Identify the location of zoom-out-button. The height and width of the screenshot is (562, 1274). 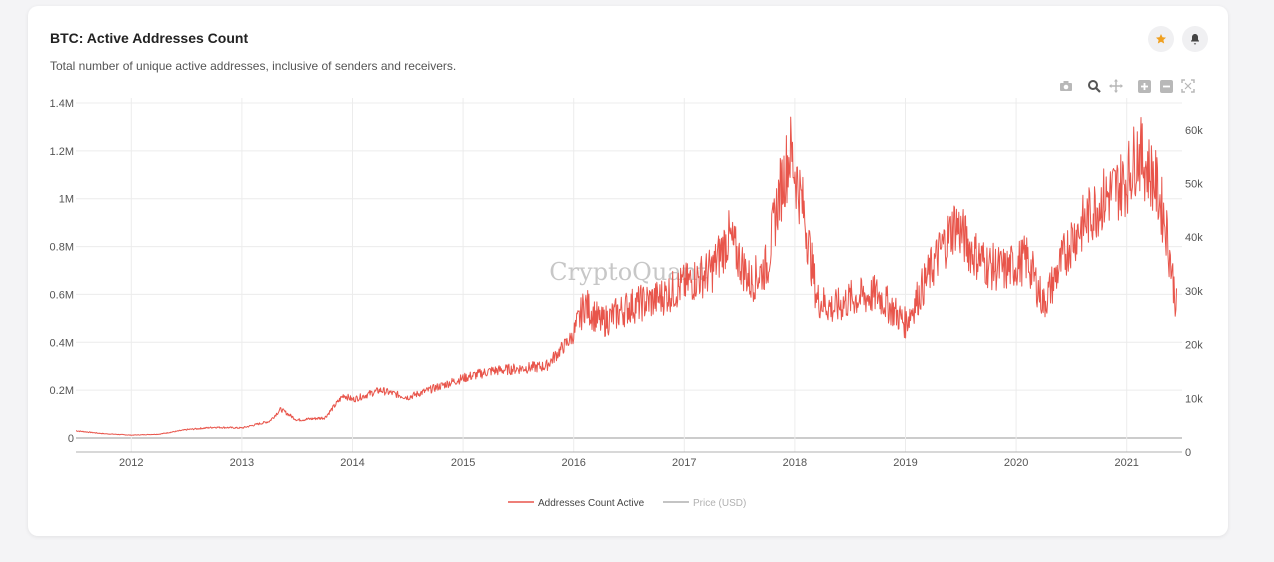
(1166, 86).